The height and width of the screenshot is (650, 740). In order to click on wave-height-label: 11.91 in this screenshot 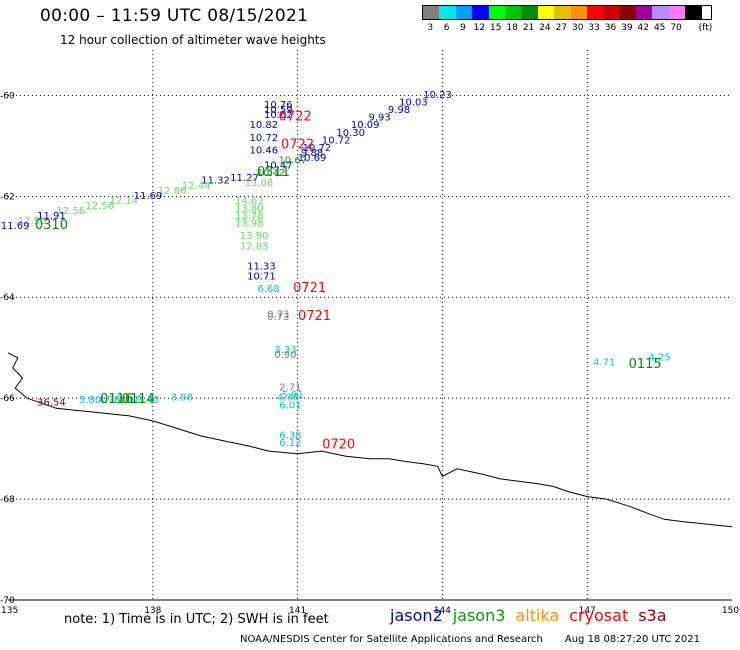, I will do `click(51, 216)`.